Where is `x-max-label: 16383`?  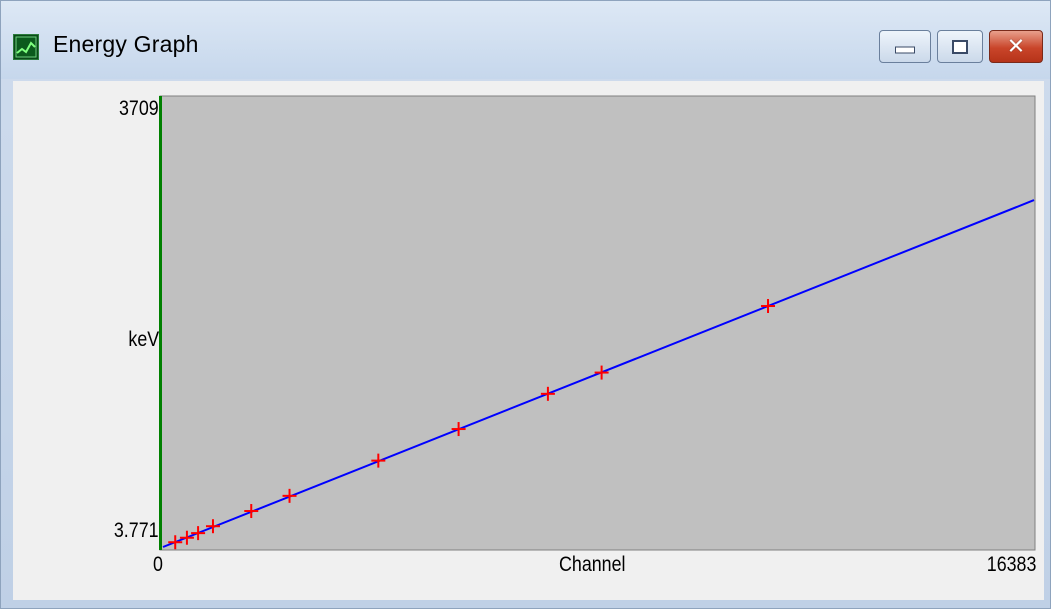
x-max-label: 16383 is located at coordinates (1011, 564).